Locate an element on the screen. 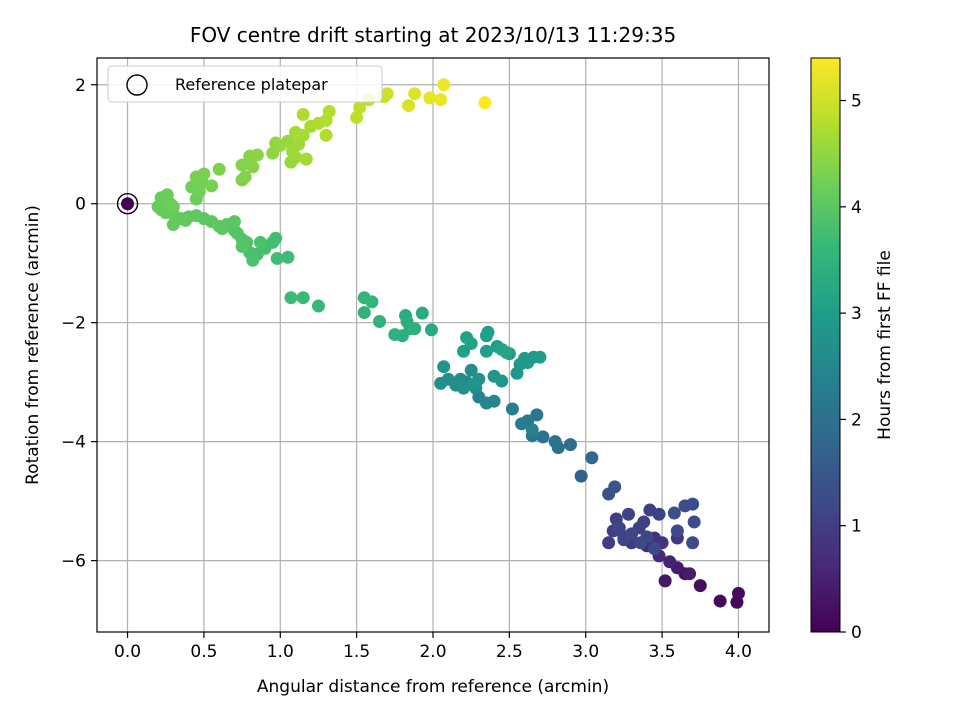  x-tick-label: 2.5 is located at coordinates (509, 652).